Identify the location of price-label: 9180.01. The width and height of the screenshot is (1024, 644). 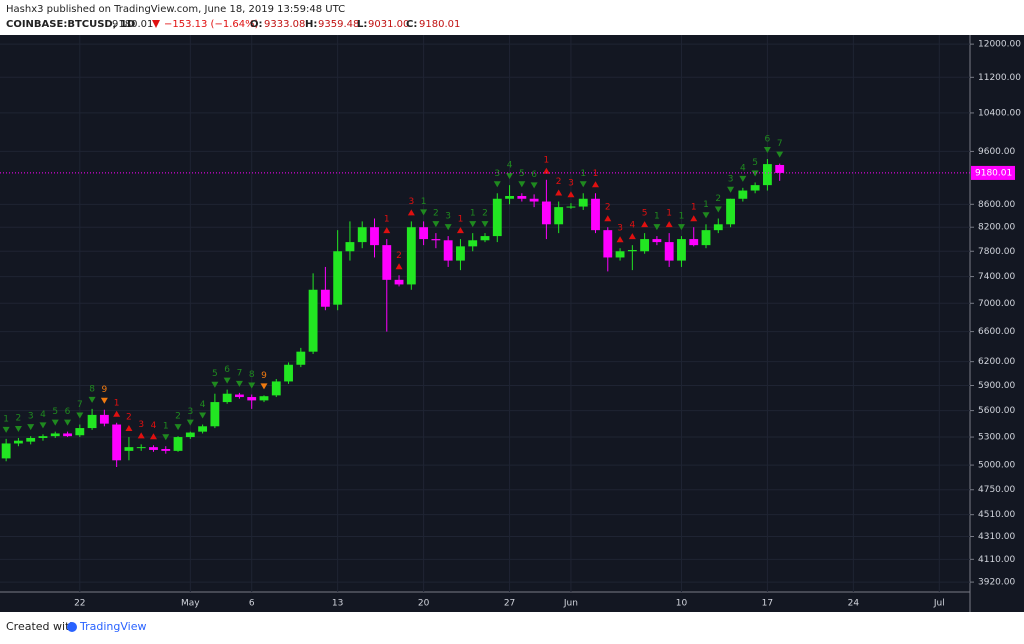
(993, 173).